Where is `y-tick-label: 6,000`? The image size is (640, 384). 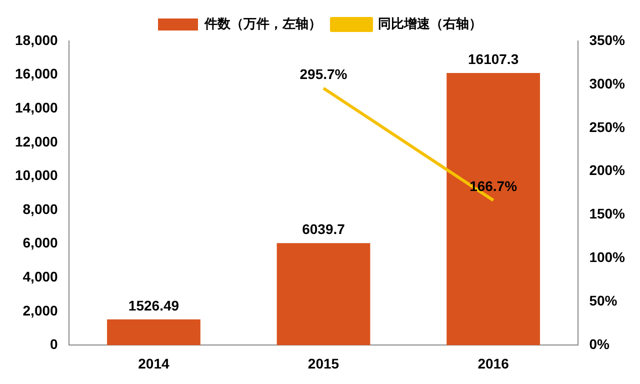 y-tick-label: 6,000 is located at coordinates (40, 242).